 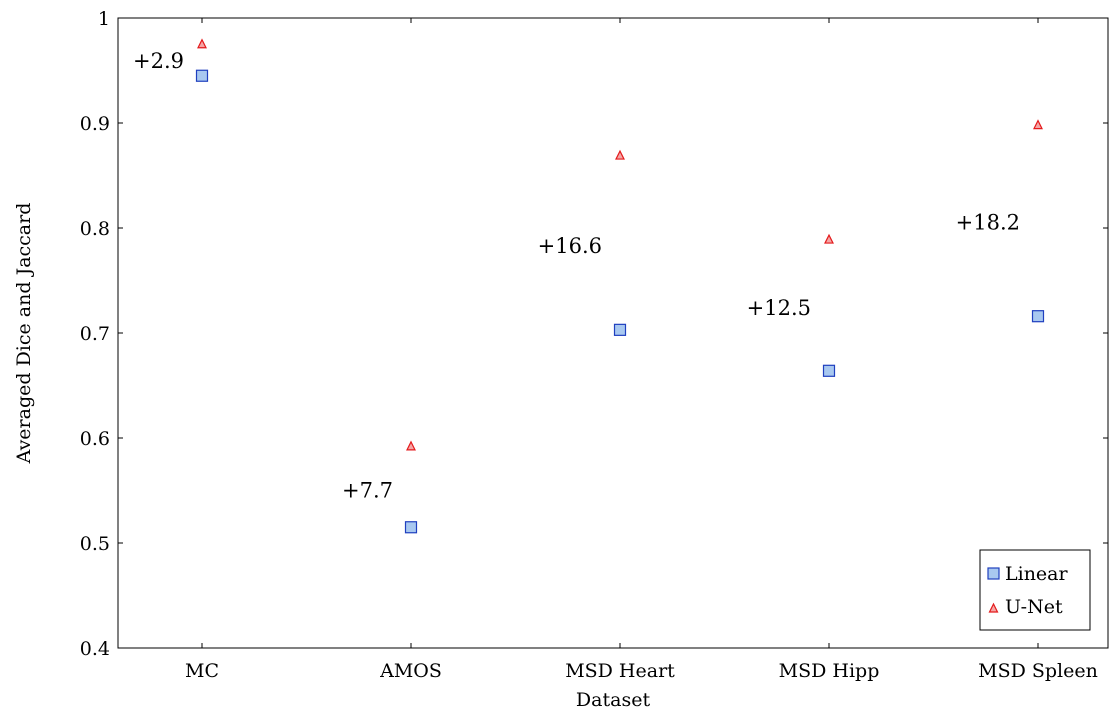 I want to click on legend-marker-unet, so click(x=993, y=607).